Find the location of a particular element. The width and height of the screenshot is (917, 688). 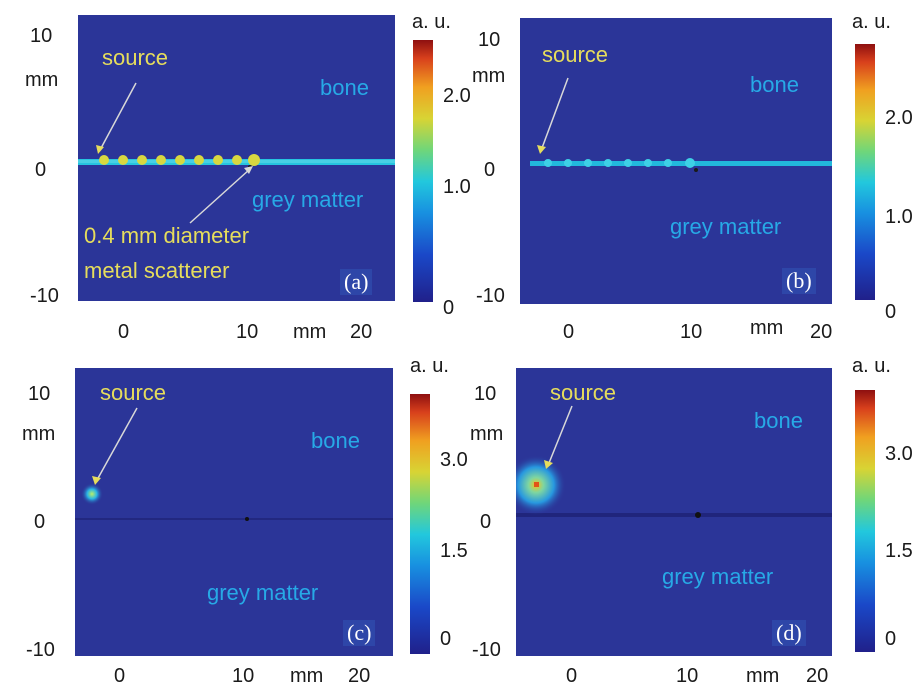

field-plot-d: source bone grey matter (d) is located at coordinates (674, 512).